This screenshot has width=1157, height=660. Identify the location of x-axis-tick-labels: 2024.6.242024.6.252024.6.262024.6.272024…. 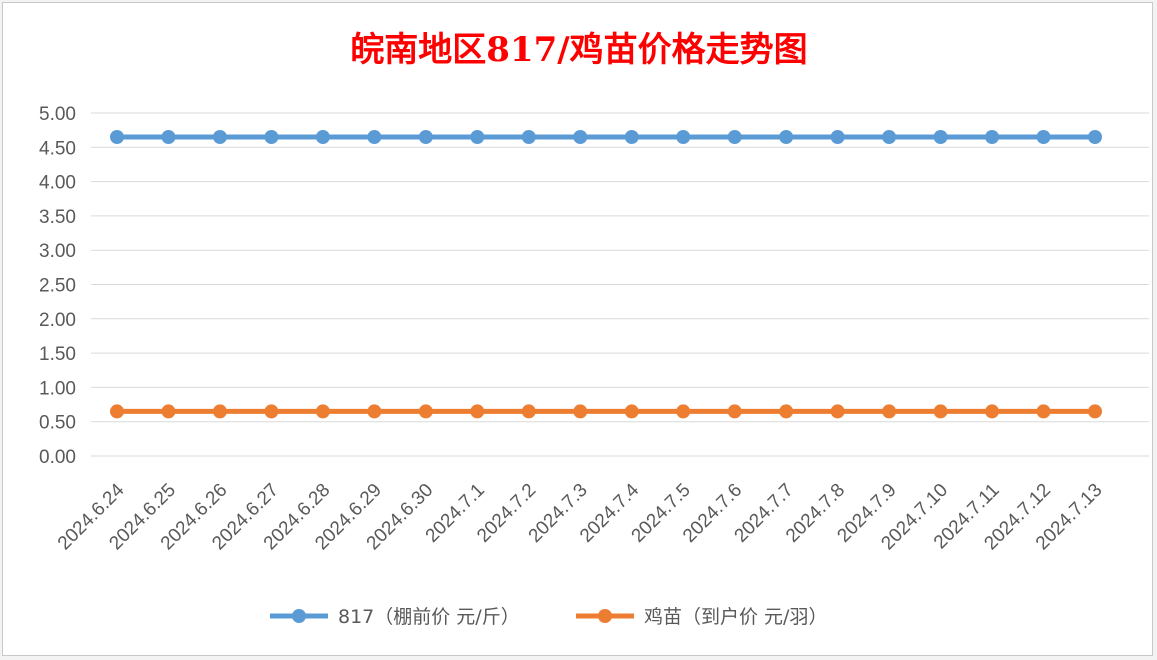
(580, 516).